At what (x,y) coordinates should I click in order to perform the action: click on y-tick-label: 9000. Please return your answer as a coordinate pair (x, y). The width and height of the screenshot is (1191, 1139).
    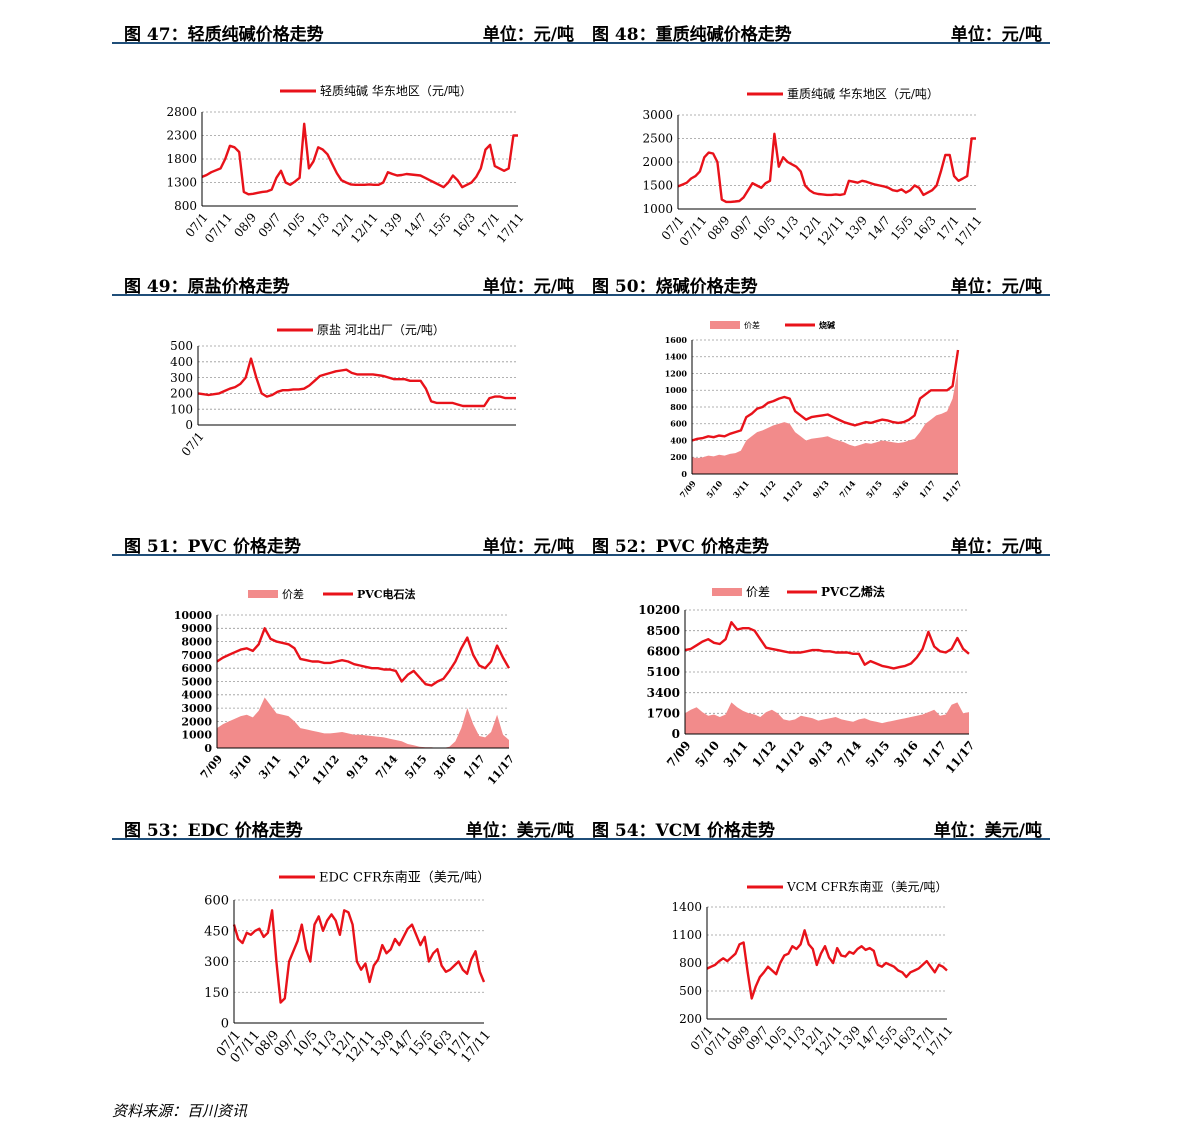
    Looking at the image, I should click on (196, 628).